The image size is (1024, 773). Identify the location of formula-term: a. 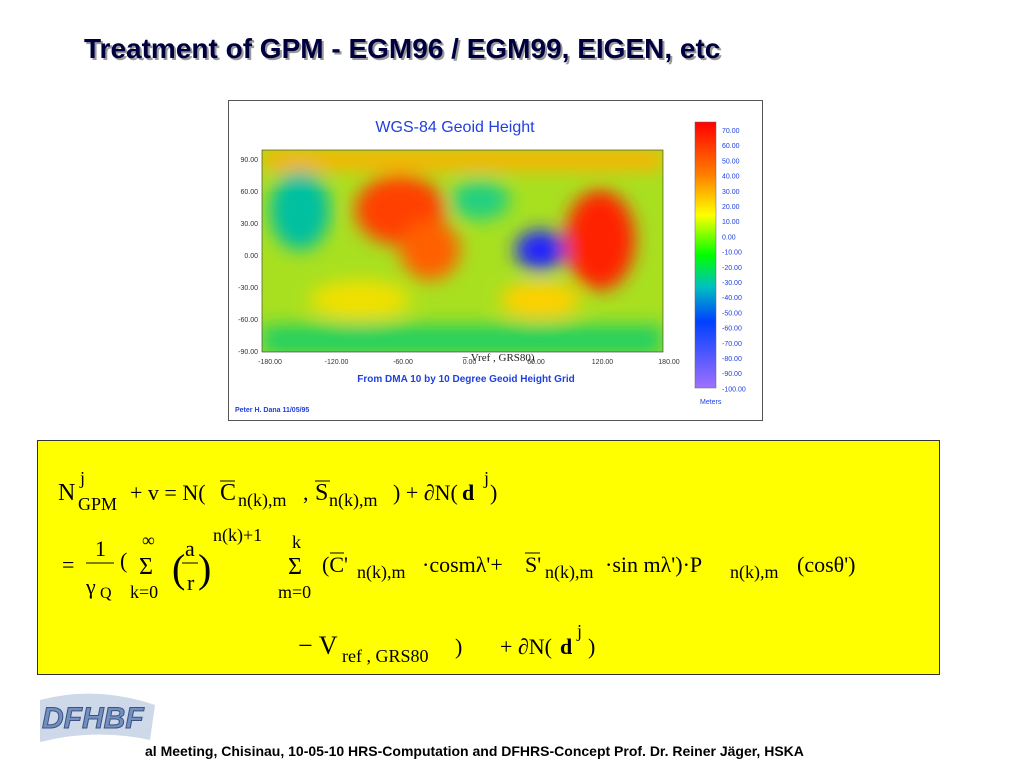
(190, 548).